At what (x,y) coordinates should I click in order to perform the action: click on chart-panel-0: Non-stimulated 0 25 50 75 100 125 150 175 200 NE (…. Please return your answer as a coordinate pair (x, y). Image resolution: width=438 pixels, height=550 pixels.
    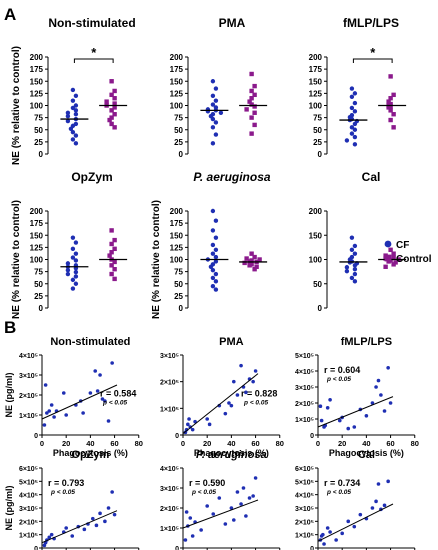
    Looking at the image, I should click on (73, 90).